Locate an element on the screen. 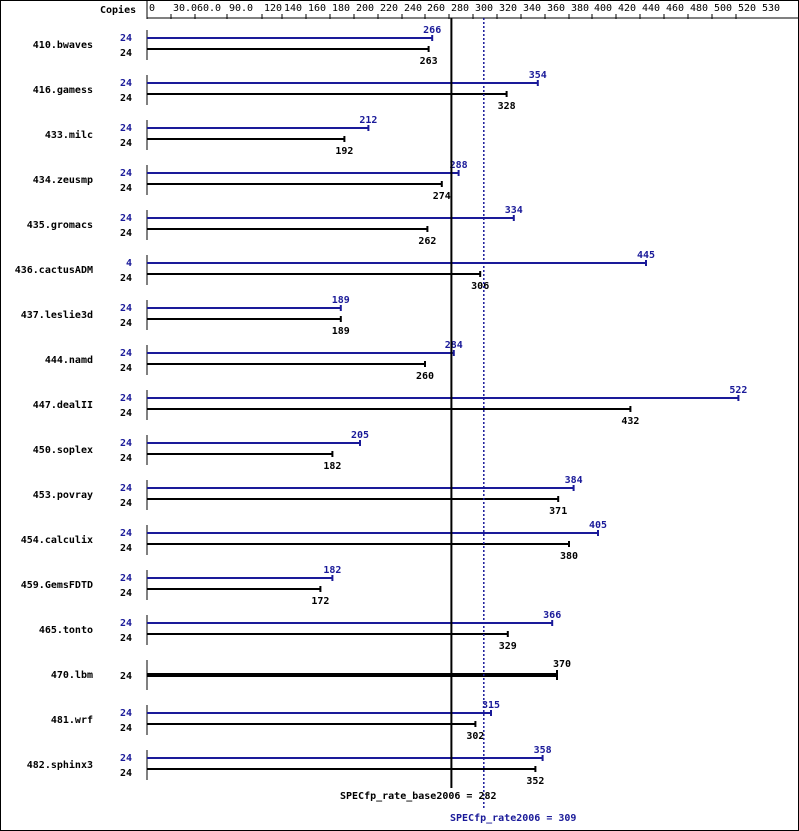 The image size is (799, 831). x-tick-label: 530 is located at coordinates (771, 8).